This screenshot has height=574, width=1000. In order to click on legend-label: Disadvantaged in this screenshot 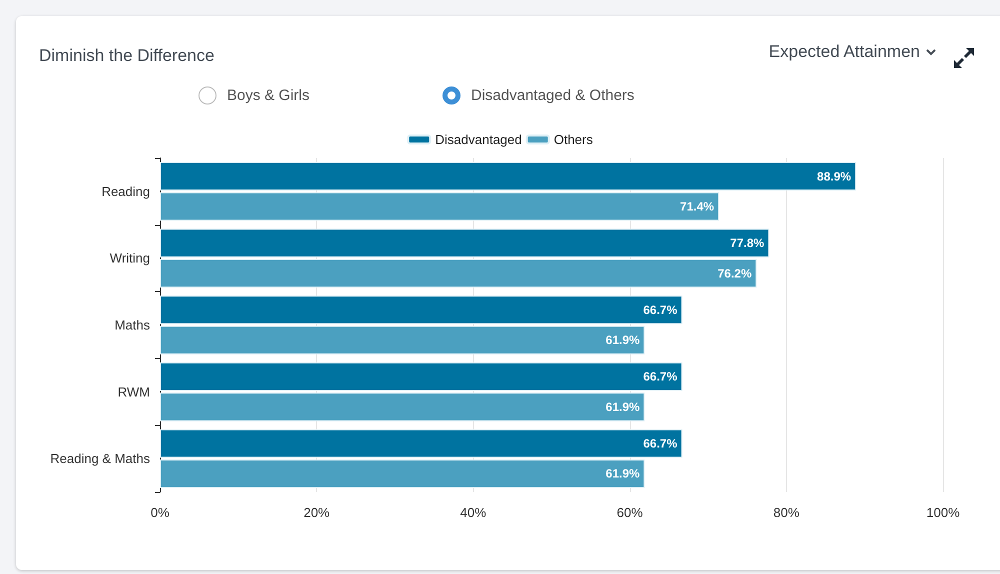, I will do `click(478, 139)`.